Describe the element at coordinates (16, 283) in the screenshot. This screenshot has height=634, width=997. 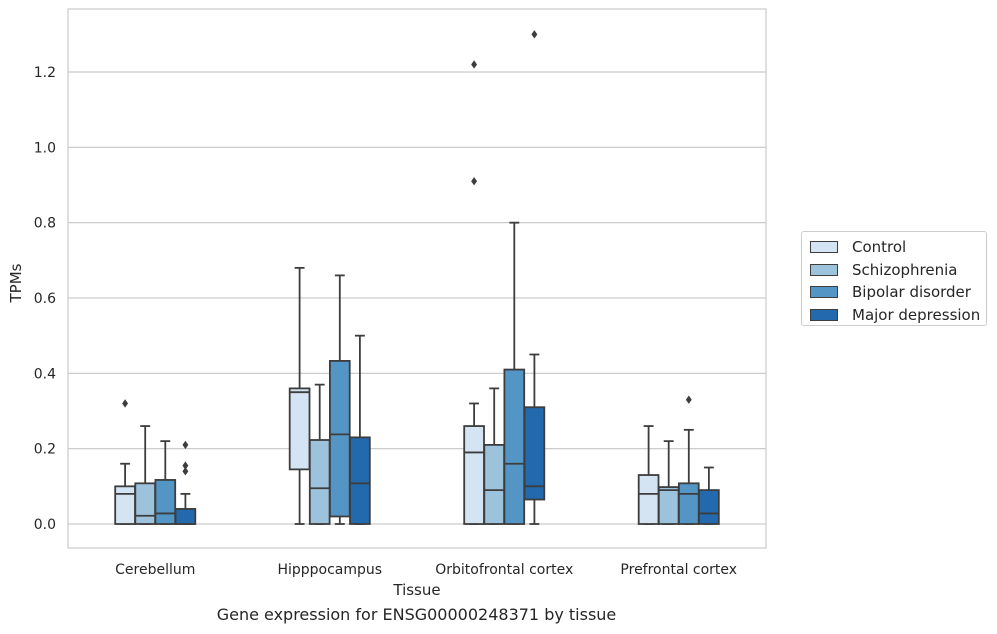
I see `y-axis-label: TPMs` at that location.